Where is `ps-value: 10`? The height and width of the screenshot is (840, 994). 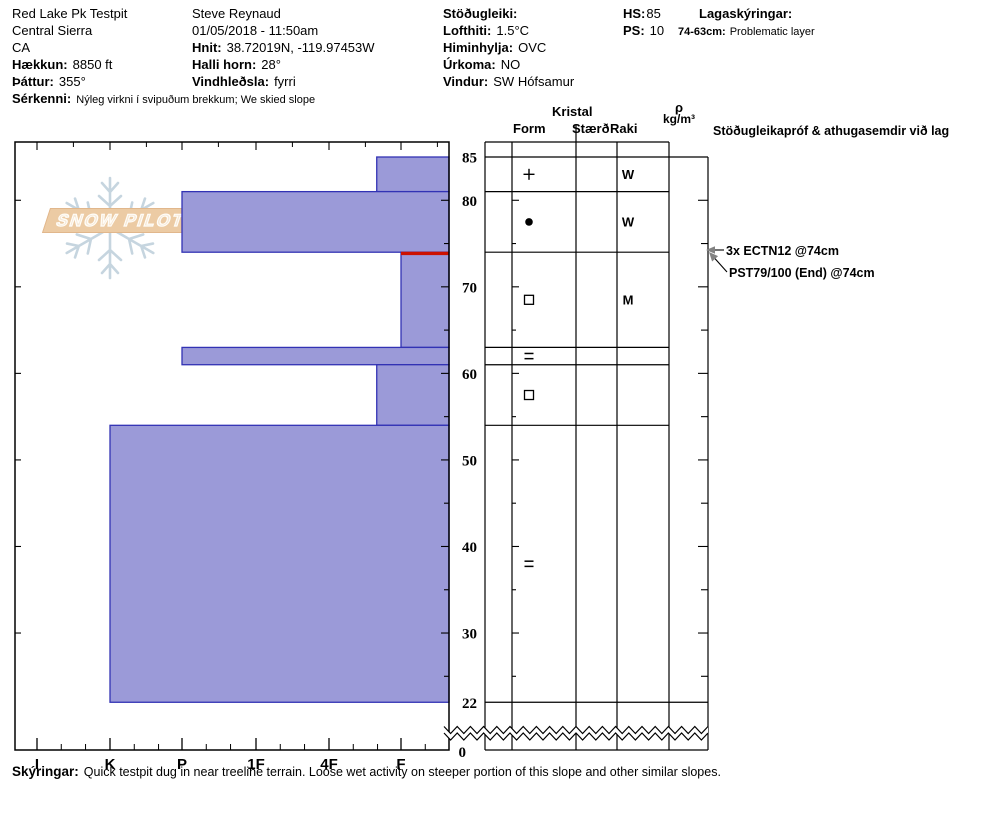 ps-value: 10 is located at coordinates (657, 30).